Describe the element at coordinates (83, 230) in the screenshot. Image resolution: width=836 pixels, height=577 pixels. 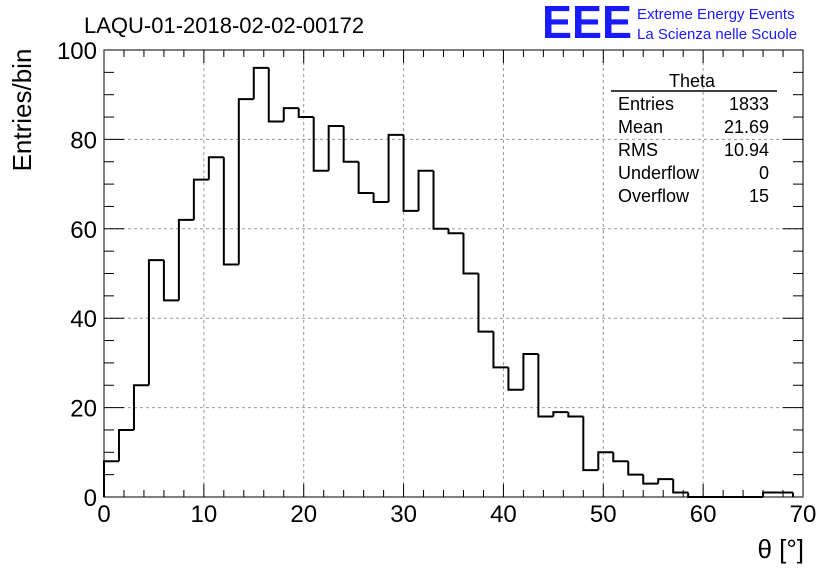
I see `y-tick-label: 60` at that location.